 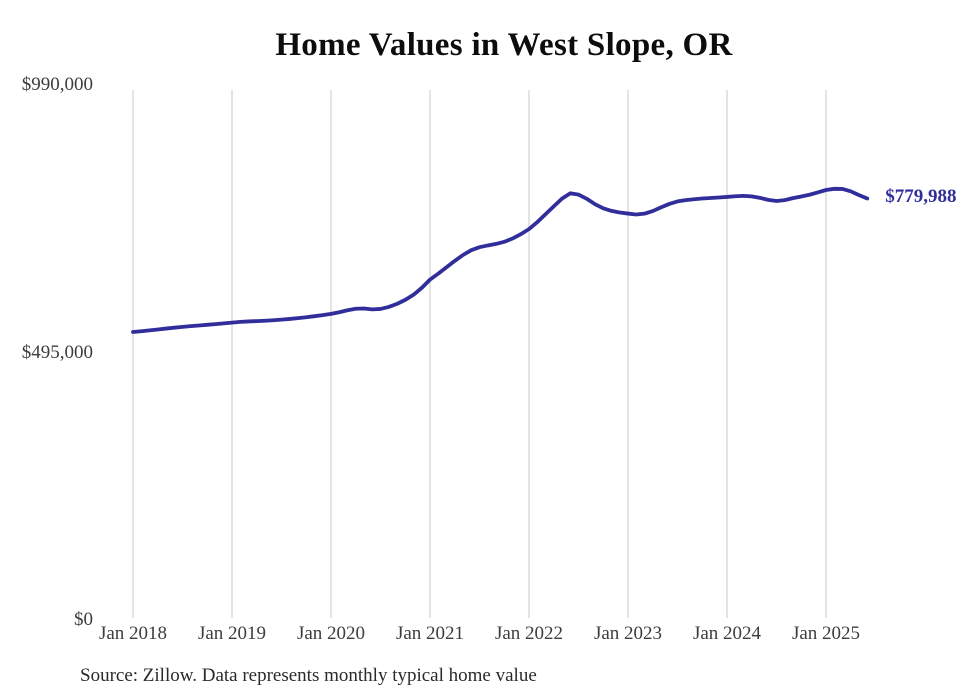 I want to click on chart-title: Home Values in West Slope, OR, so click(x=504, y=45).